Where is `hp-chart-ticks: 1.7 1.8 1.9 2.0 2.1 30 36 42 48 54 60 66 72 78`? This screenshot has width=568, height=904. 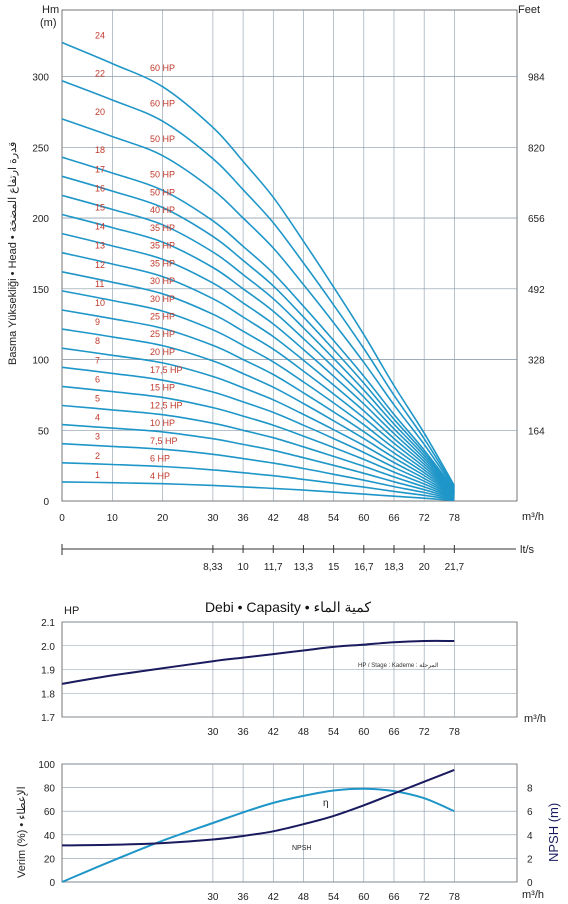
hp-chart-ticks: 1.7 1.8 1.9 2.0 2.1 30 36 42 48 54 60 66 72 78 is located at coordinates (250, 678).